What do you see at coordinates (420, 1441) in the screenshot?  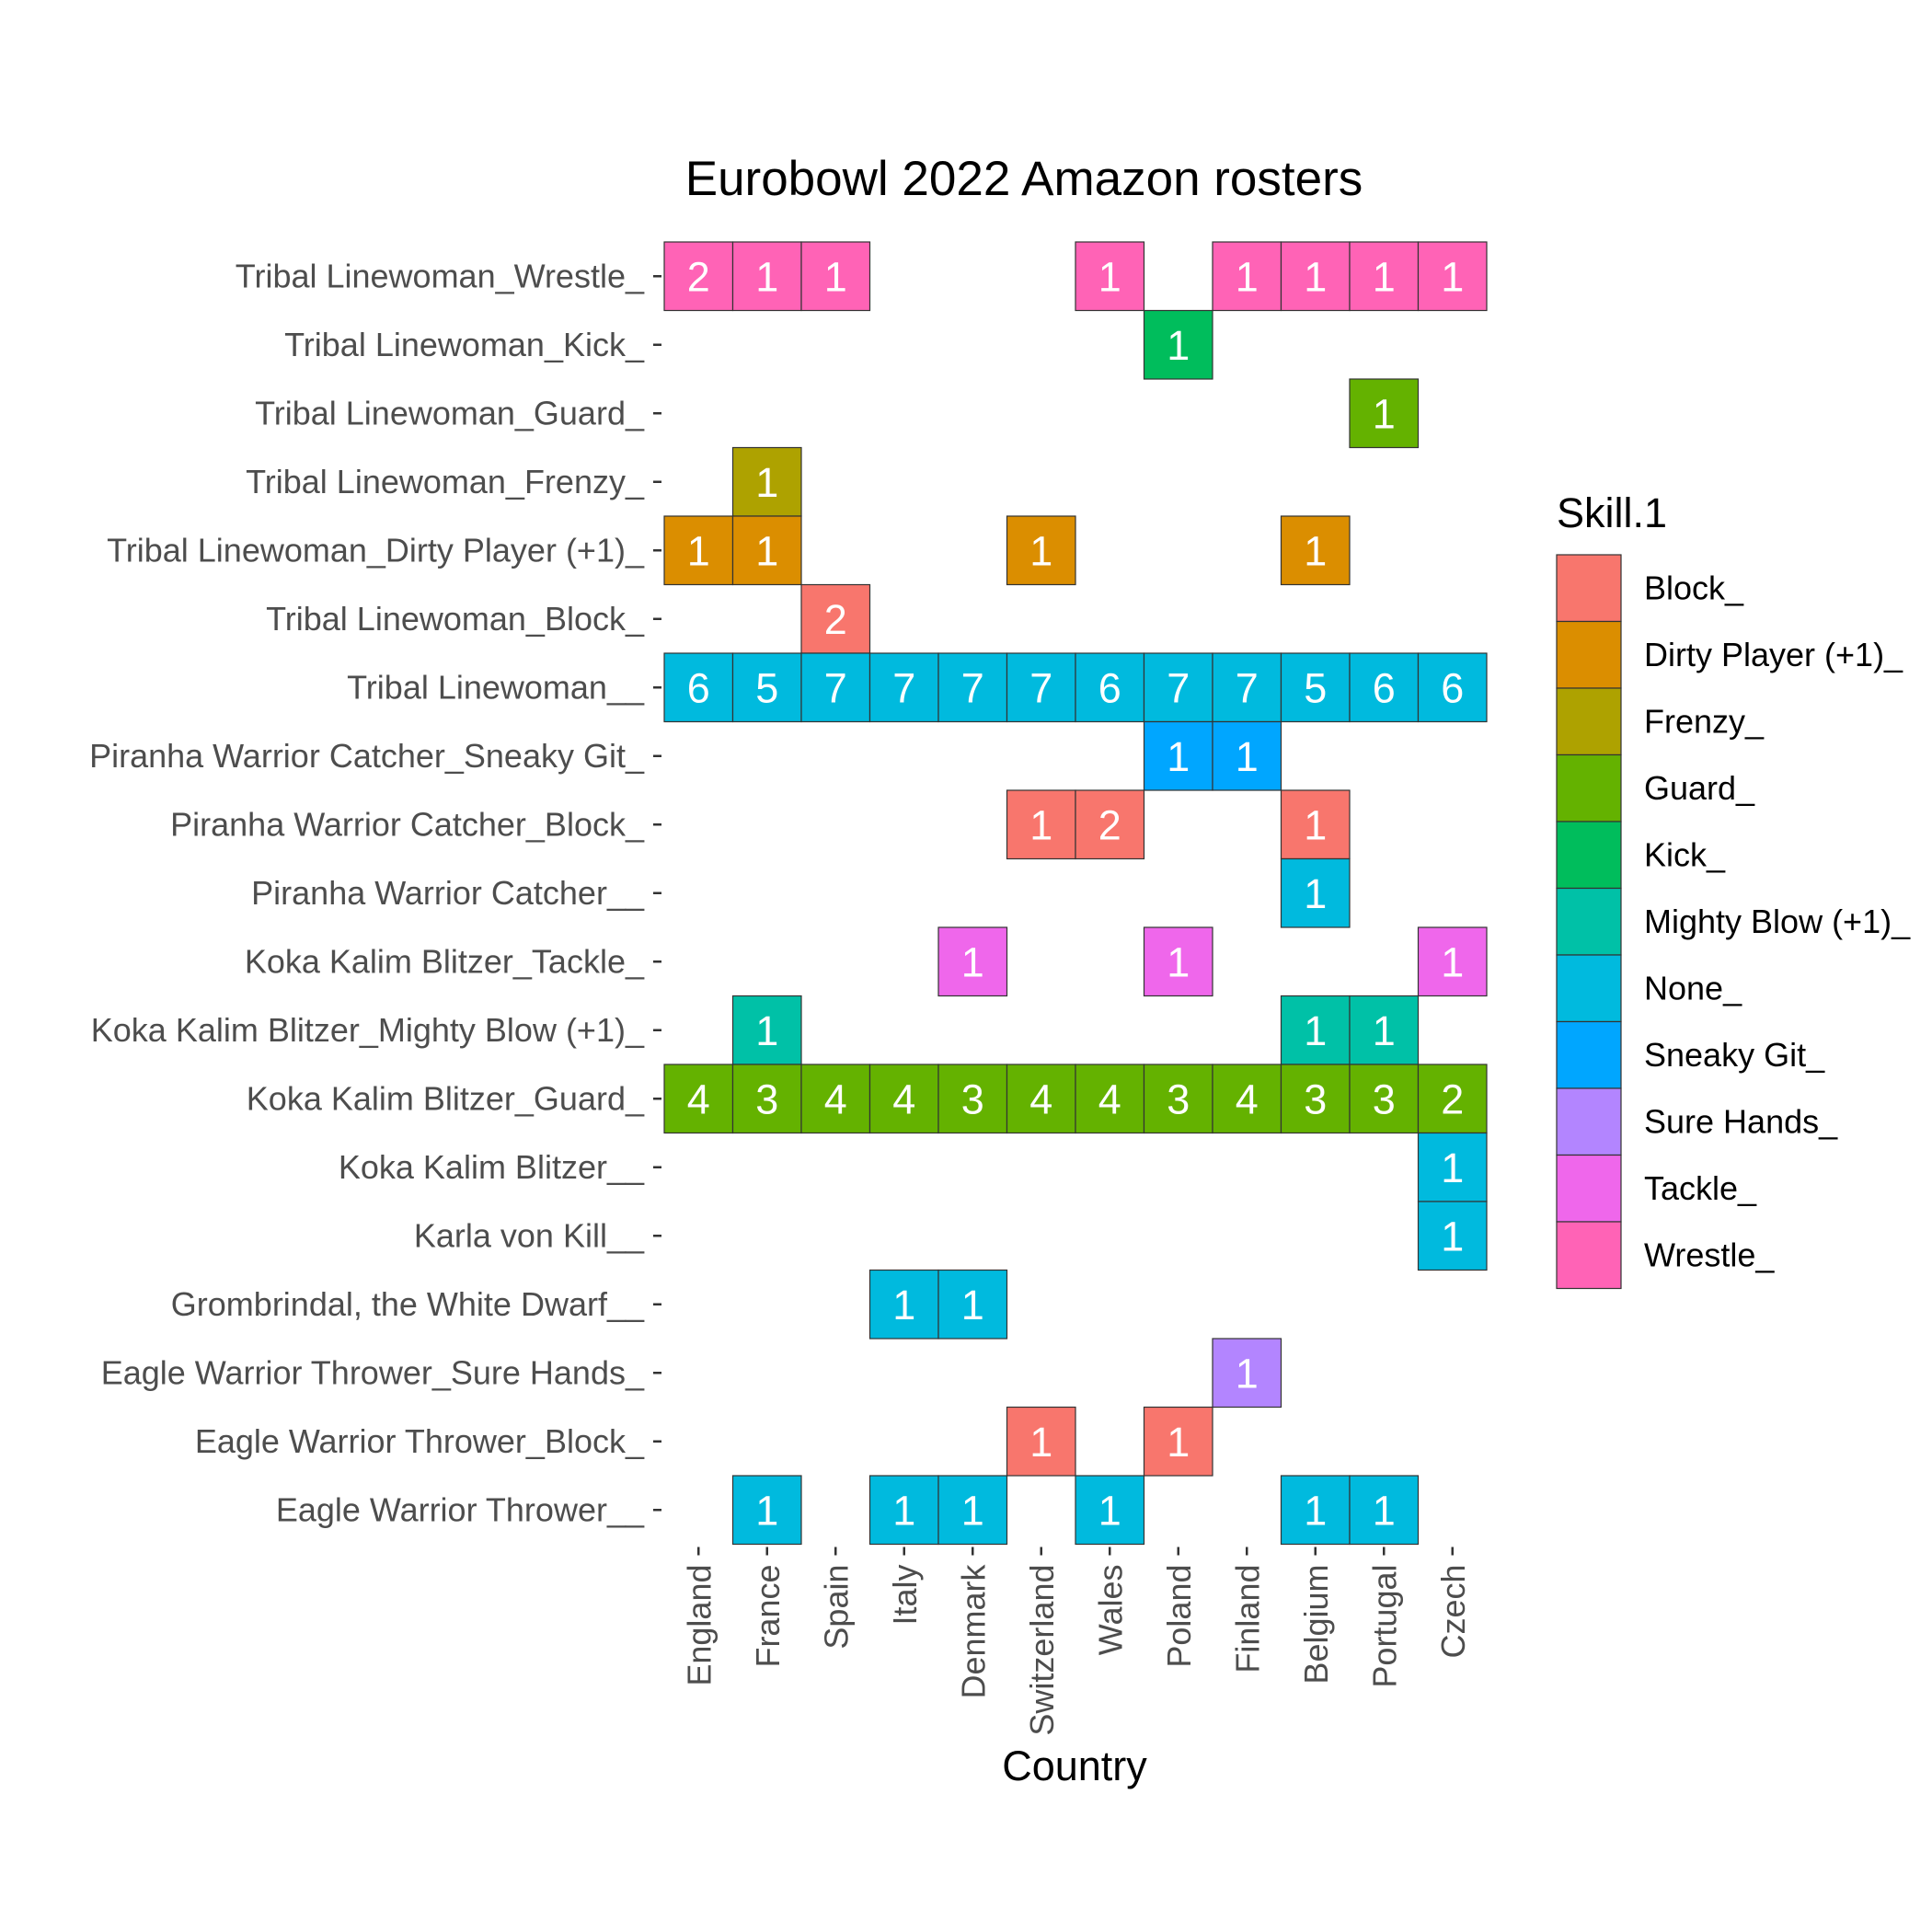 I see `y-tick-label: Eagle Warrior Thrower_Block_` at bounding box center [420, 1441].